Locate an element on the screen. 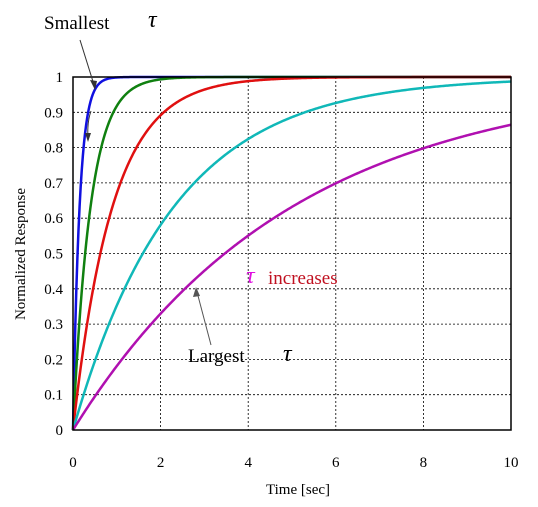  x-tick-label: 2 is located at coordinates (161, 463).